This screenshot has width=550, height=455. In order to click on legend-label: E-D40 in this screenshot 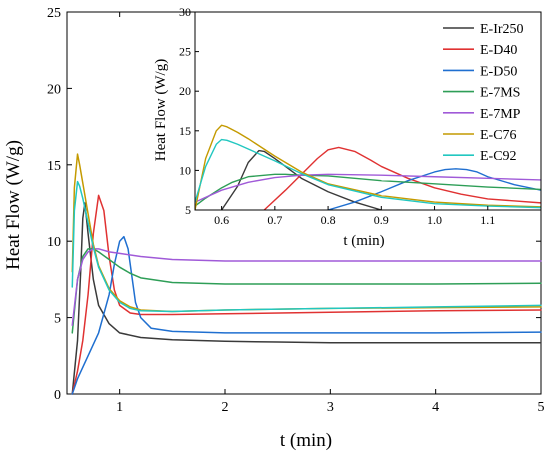, I will do `click(498, 50)`.